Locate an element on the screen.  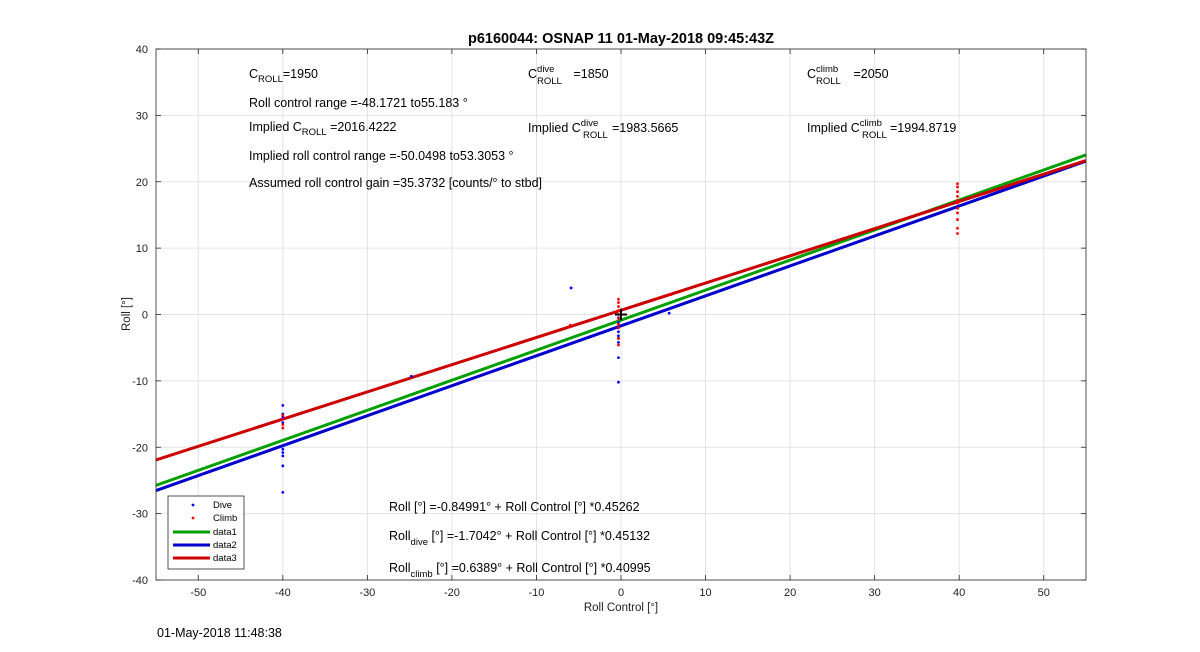
chart-title: p6160044: OSNAP 11 01-May-2018 09:45:43Z is located at coordinates (621, 39).